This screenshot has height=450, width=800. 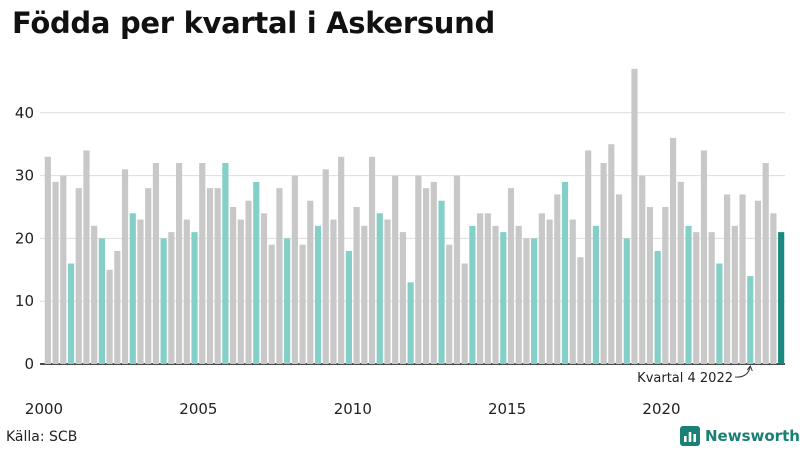 What do you see at coordinates (690, 436) in the screenshot?
I see `bar-chart-icon` at bounding box center [690, 436].